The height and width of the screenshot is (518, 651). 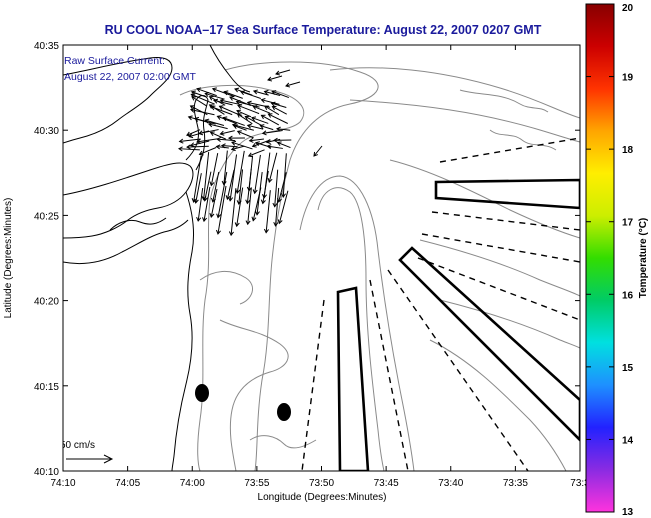 I want to click on x-axis-label: Longitude (Degrees:Minutes), so click(x=322, y=497).